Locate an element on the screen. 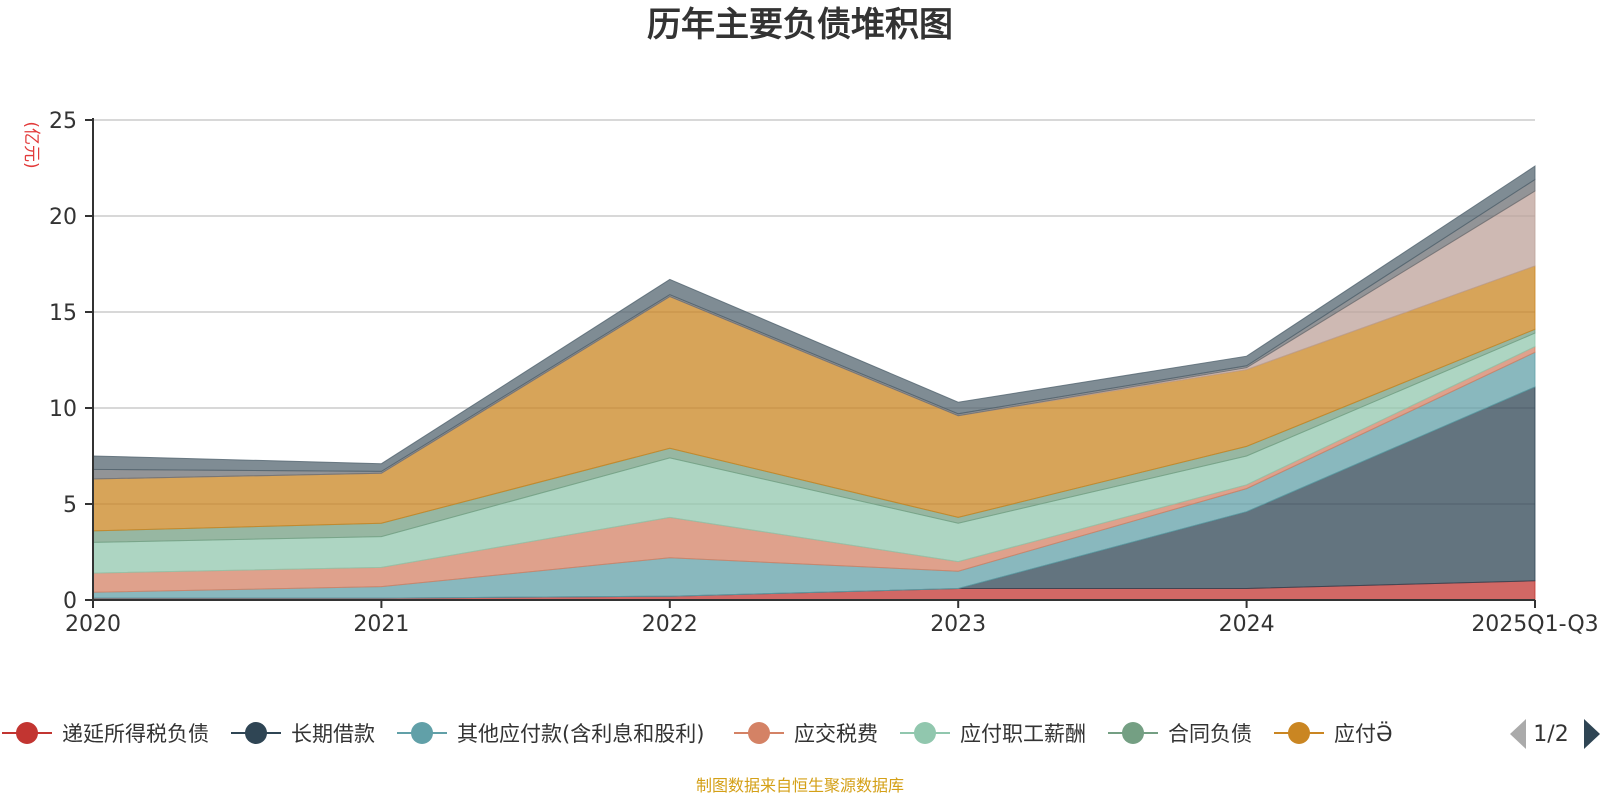 Image resolution: width=1600 pixels, height=800 pixels. legend-item-6: 合同负债 is located at coordinates (1180, 734).